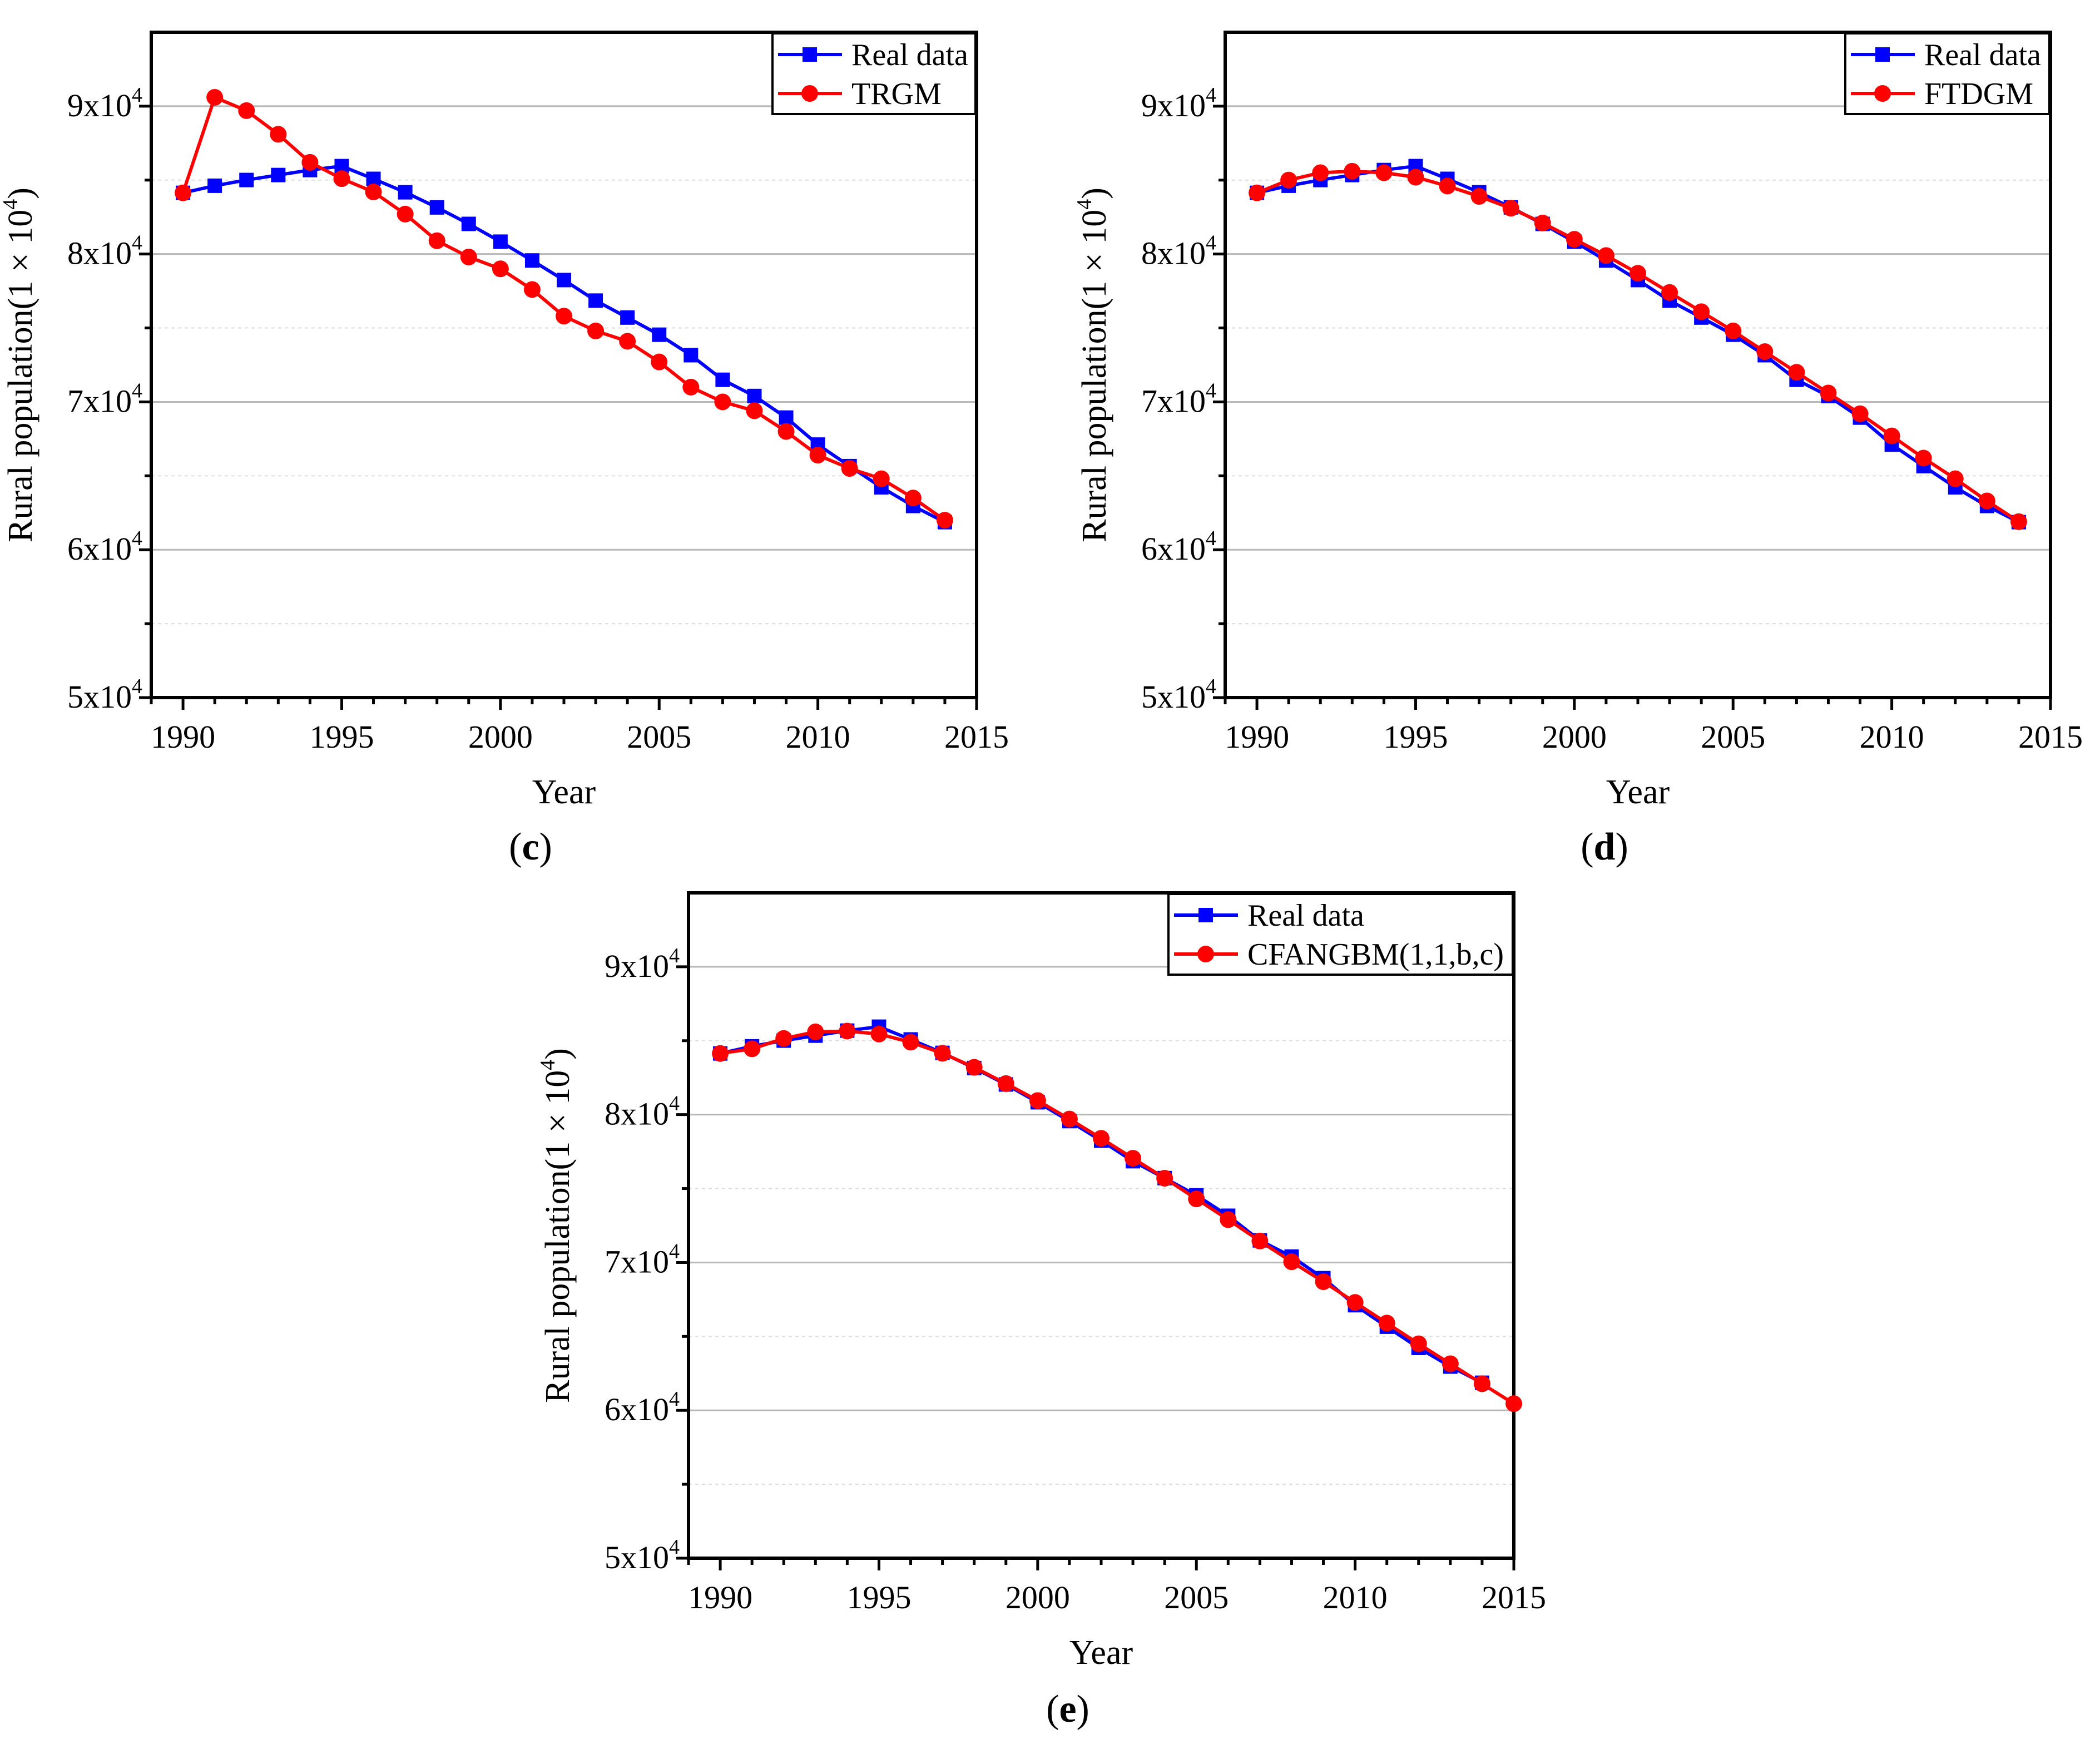  What do you see at coordinates (1638, 344) in the screenshot?
I see `series-line-real-data` at bounding box center [1638, 344].